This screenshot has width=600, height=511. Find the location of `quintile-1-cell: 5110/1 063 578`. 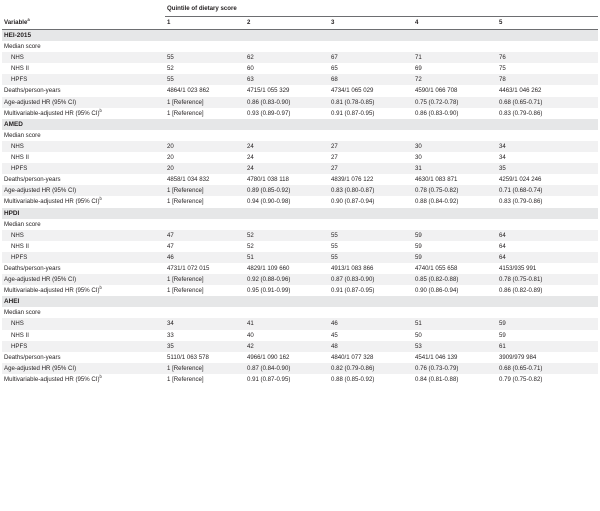

quintile-1-cell: 5110/1 063 578 is located at coordinates (188, 357).